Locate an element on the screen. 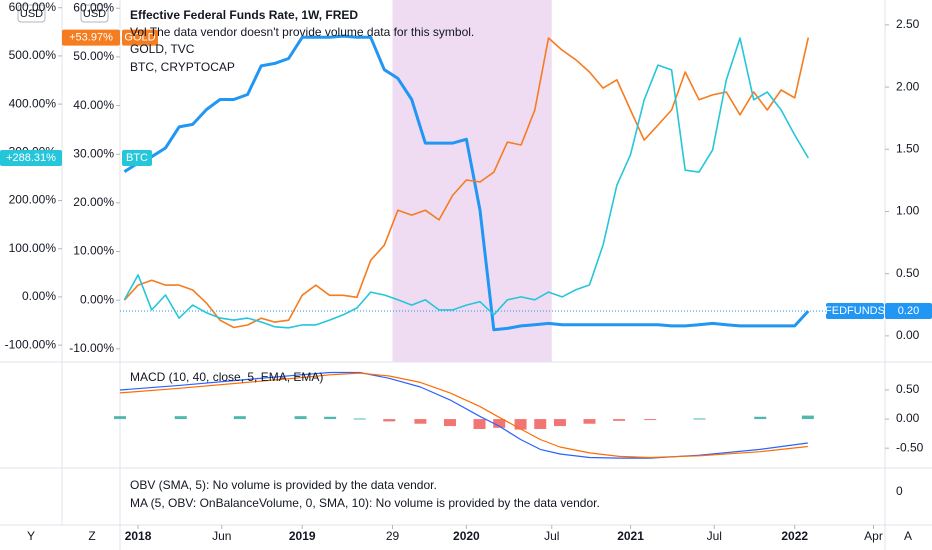  chart-title: Effective Federal Funds Rate, 1W, FRED is located at coordinates (244, 15).